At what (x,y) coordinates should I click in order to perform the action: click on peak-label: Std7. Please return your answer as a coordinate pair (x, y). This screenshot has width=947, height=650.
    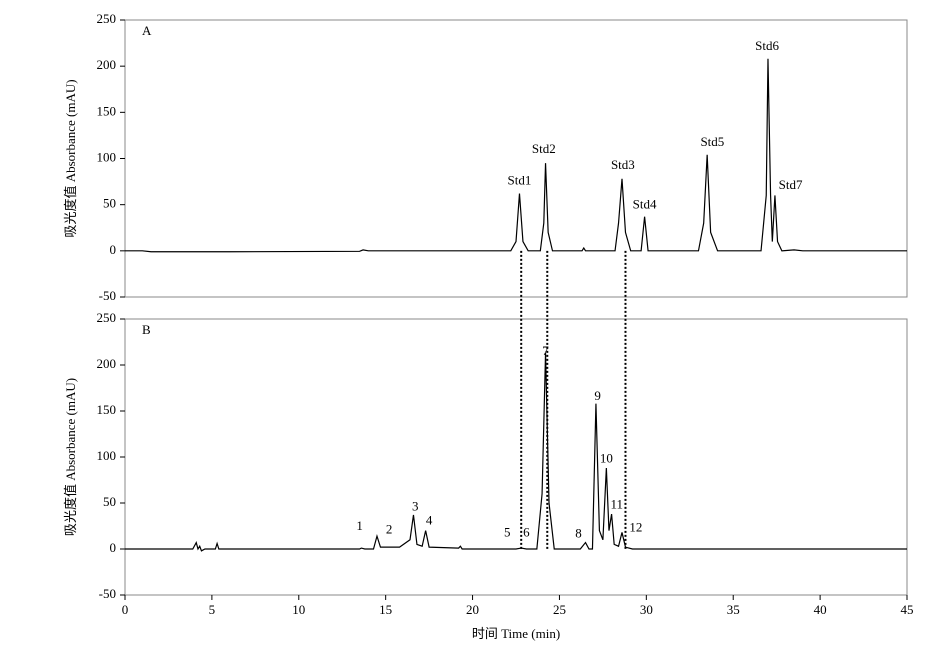
    Looking at the image, I should click on (791, 184).